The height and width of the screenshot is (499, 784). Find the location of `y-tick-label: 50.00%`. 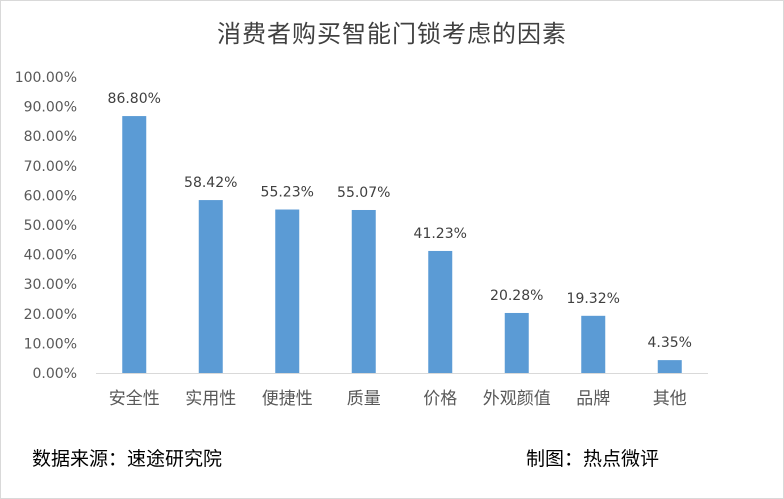

y-tick-label: 50.00% is located at coordinates (50, 226).